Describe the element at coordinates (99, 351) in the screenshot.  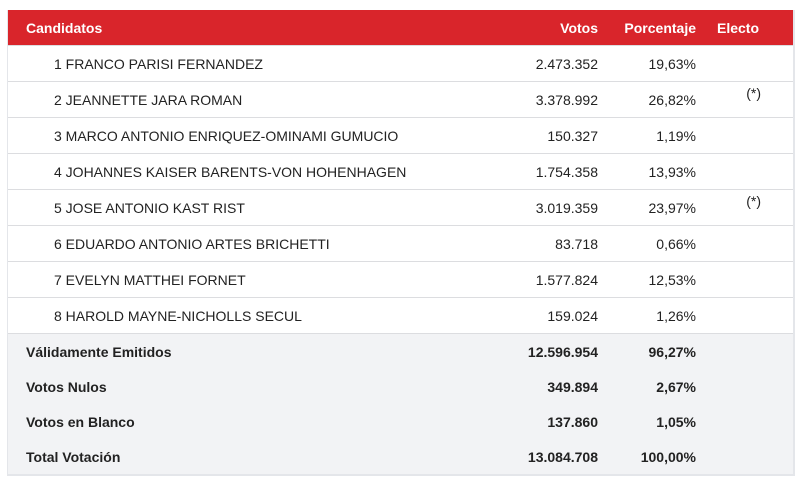
I see `summary-label: Válidamente Emitidos` at that location.